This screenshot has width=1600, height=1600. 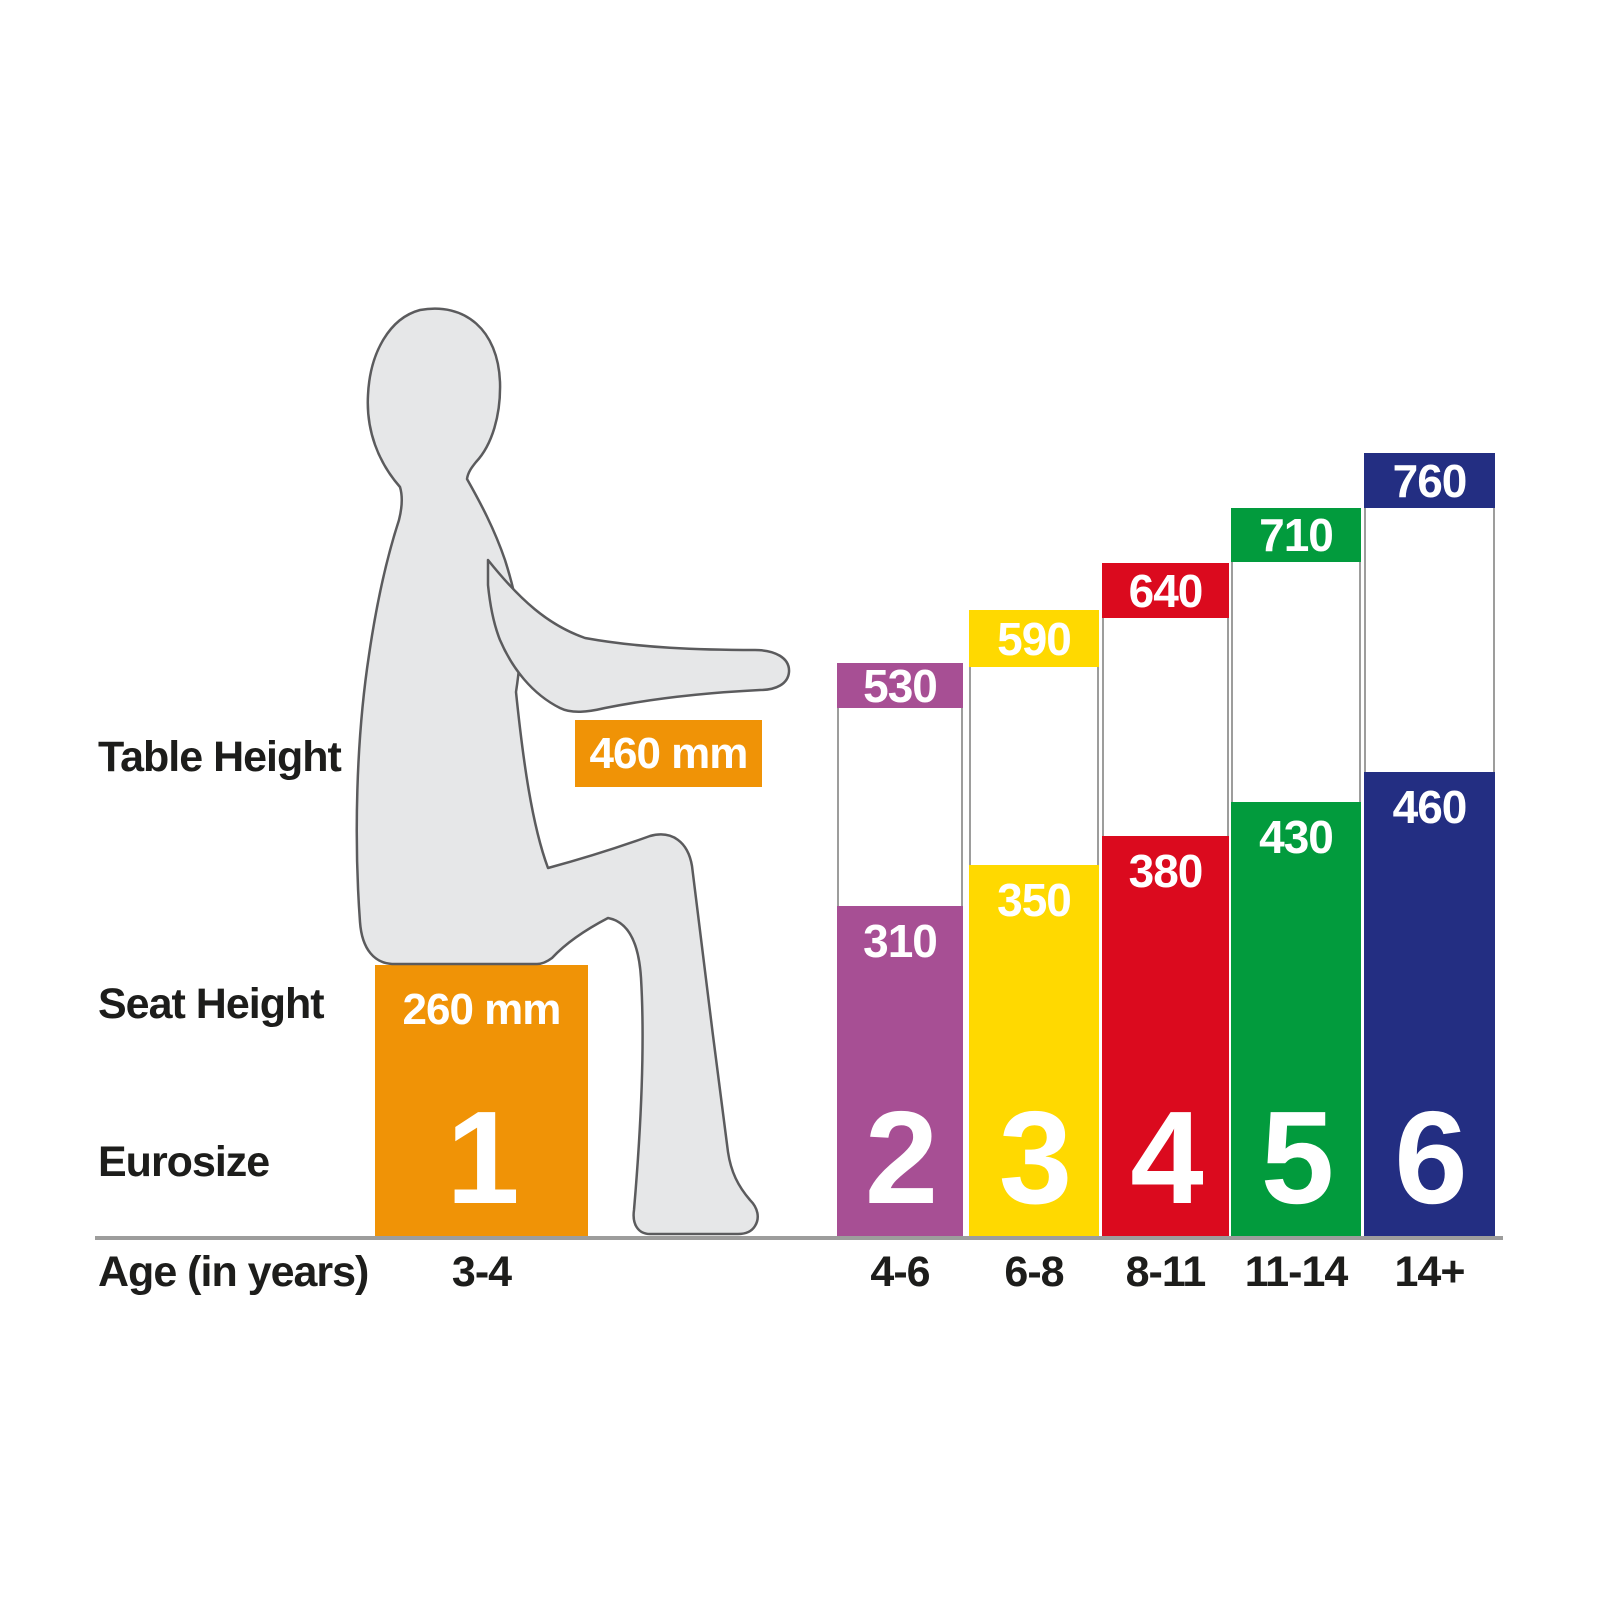 I want to click on table-height-value-size6: 760, so click(x=1430, y=480).